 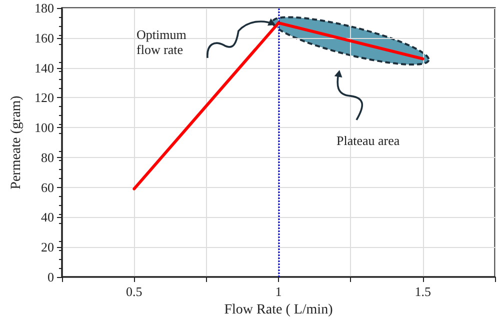 What do you see at coordinates (16, 142) in the screenshot?
I see `y-axis-title: Permeate (gram)` at bounding box center [16, 142].